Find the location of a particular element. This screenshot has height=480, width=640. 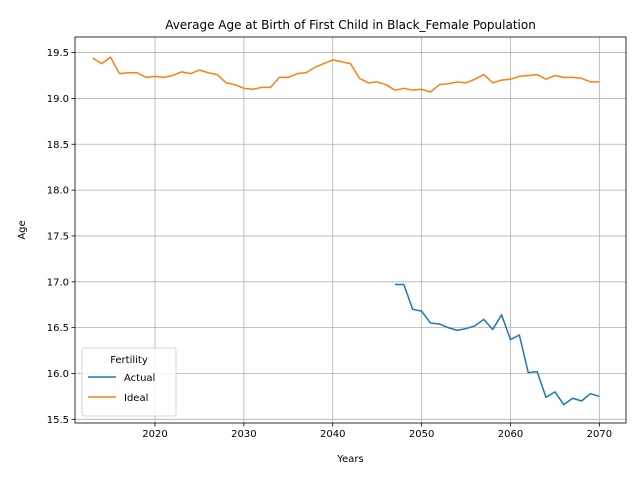

series-line-actual is located at coordinates (497, 344).